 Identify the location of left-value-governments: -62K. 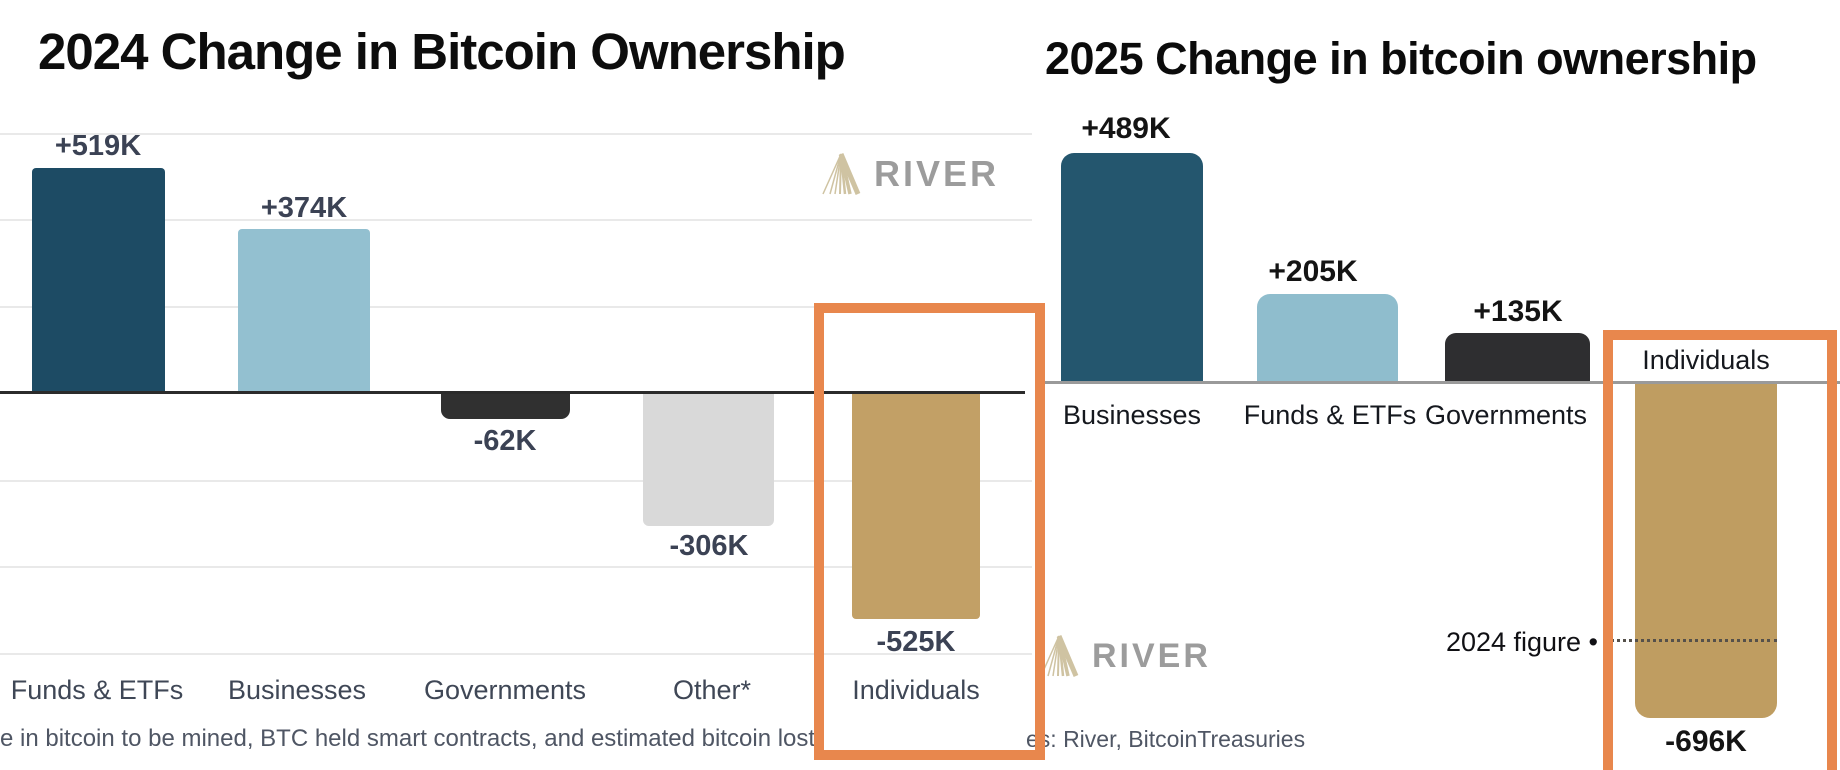
(505, 441).